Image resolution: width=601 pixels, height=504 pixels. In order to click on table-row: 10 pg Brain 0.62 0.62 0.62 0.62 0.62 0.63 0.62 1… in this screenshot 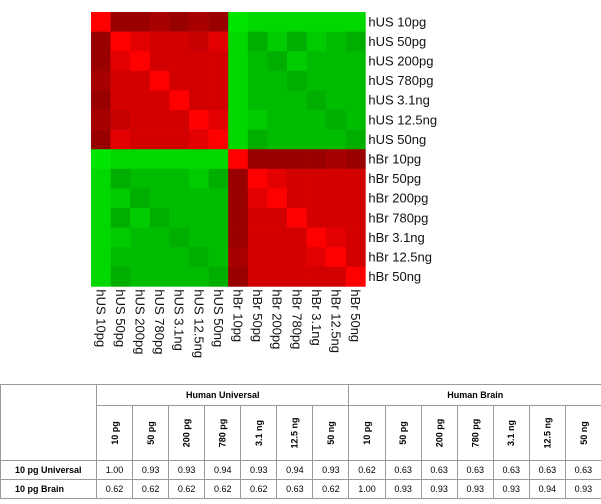, I will do `click(300, 489)`.